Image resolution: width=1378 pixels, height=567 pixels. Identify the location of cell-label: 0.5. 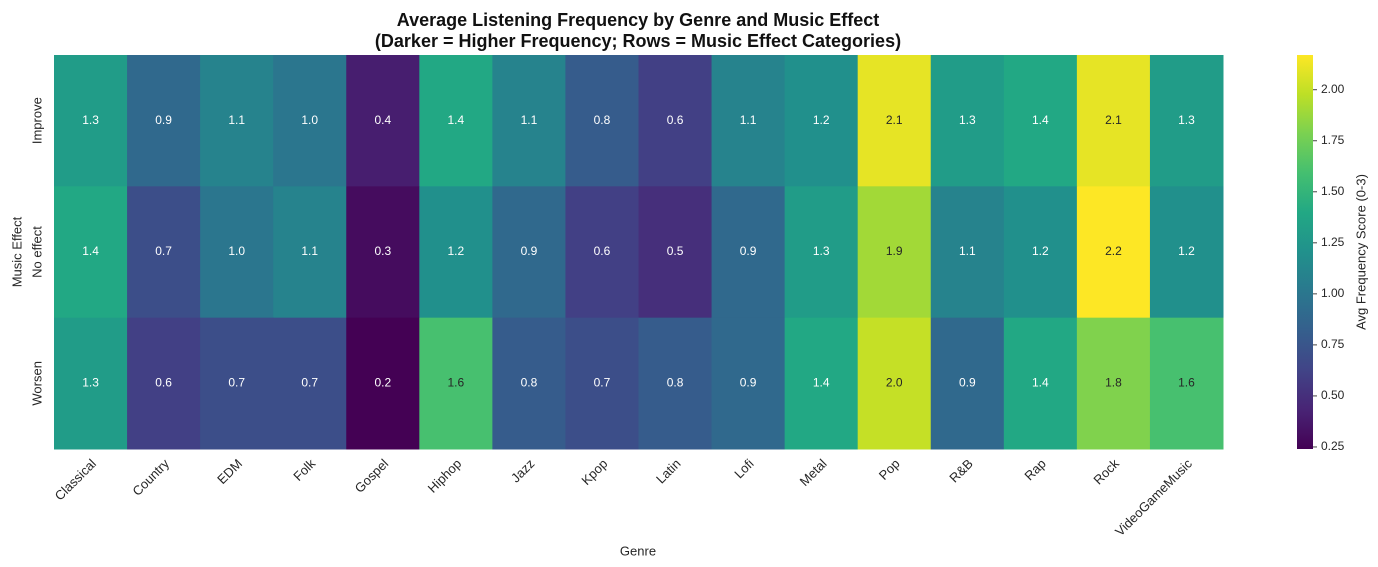
(675, 251).